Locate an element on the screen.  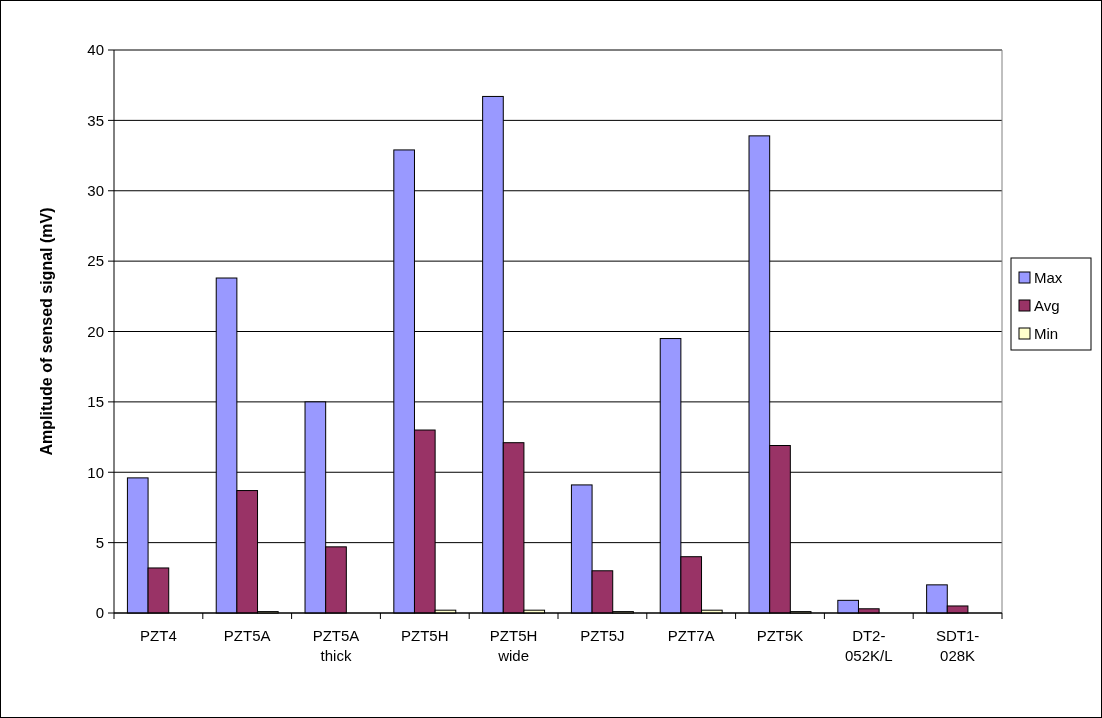
legend-label: Avg is located at coordinates (1047, 306).